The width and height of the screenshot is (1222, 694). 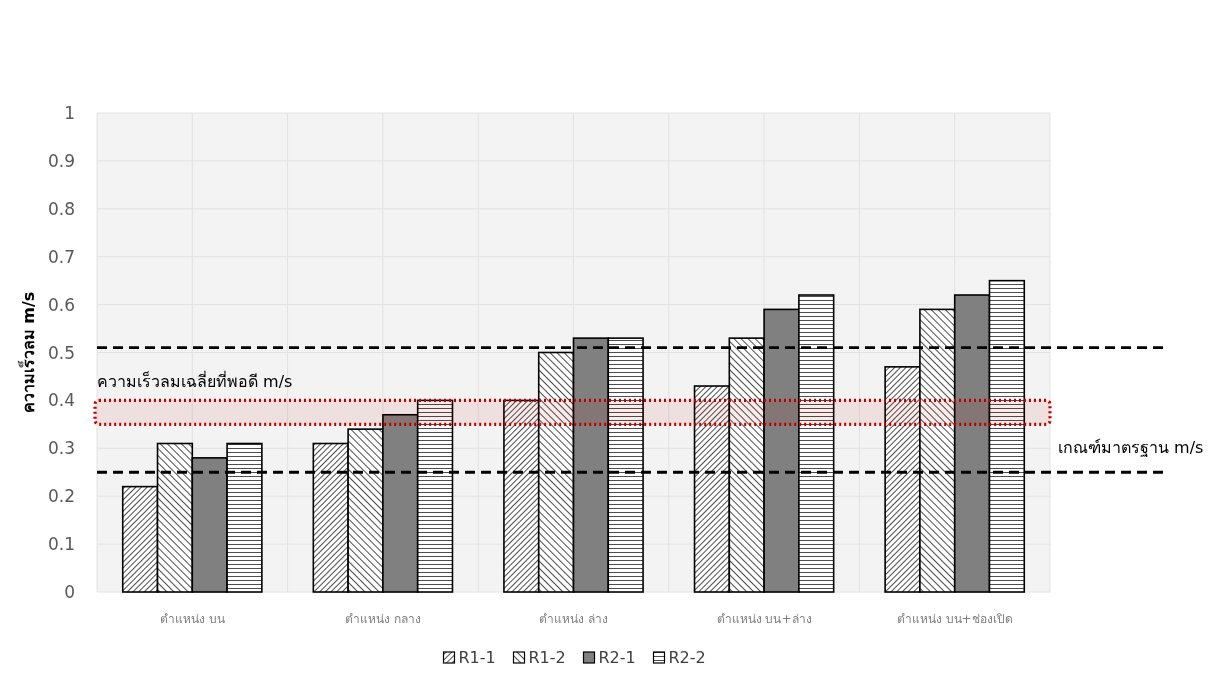 What do you see at coordinates (61, 496) in the screenshot?
I see `y-tick-label: 0.2` at bounding box center [61, 496].